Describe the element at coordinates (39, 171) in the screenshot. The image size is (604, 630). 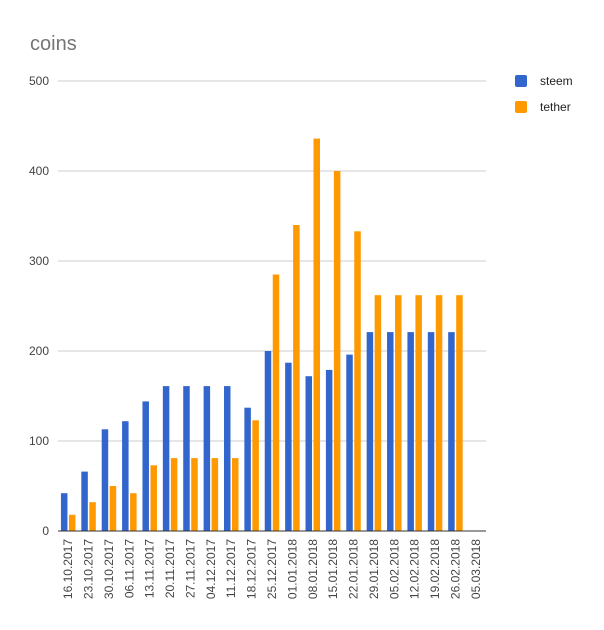
I see `y-tick-label: 400` at that location.